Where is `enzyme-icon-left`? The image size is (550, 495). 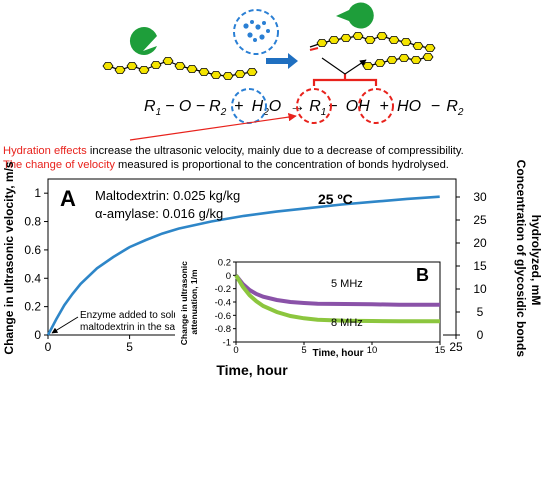 enzyme-icon-left is located at coordinates (143, 41).